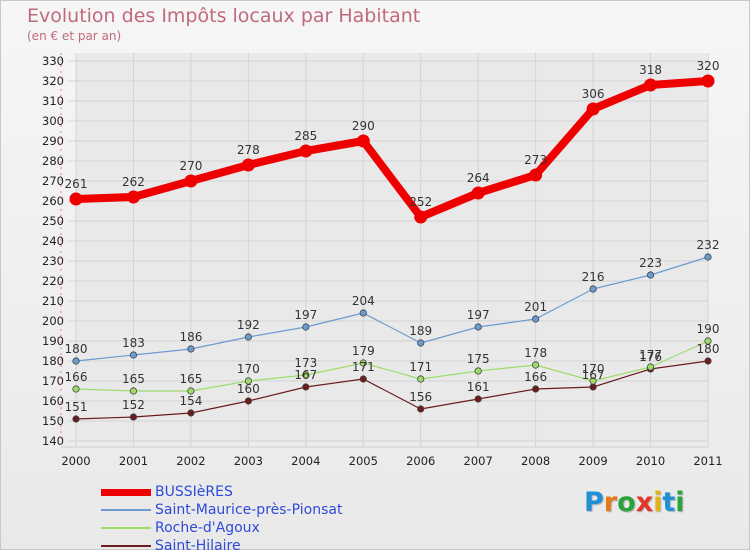 This screenshot has height=555, width=750. Describe the element at coordinates (593, 277) in the screenshot. I see `data-label: 216` at that location.